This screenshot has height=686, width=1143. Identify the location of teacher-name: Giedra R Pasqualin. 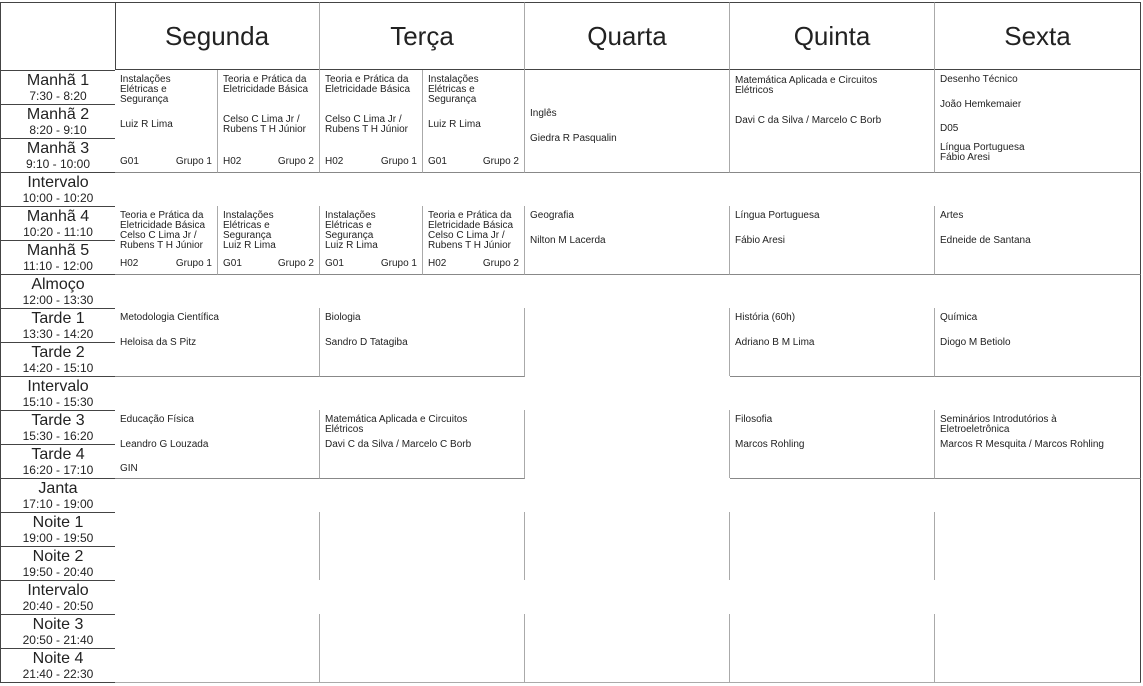
(573, 138).